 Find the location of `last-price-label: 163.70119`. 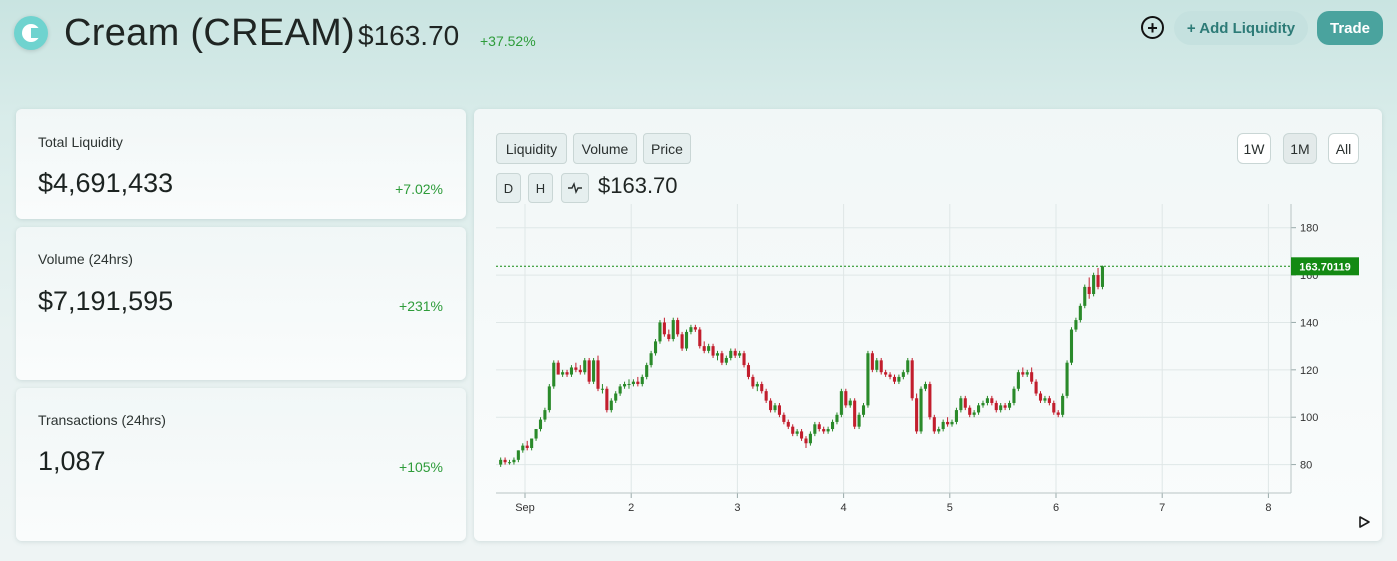

last-price-label: 163.70119 is located at coordinates (1324, 267).